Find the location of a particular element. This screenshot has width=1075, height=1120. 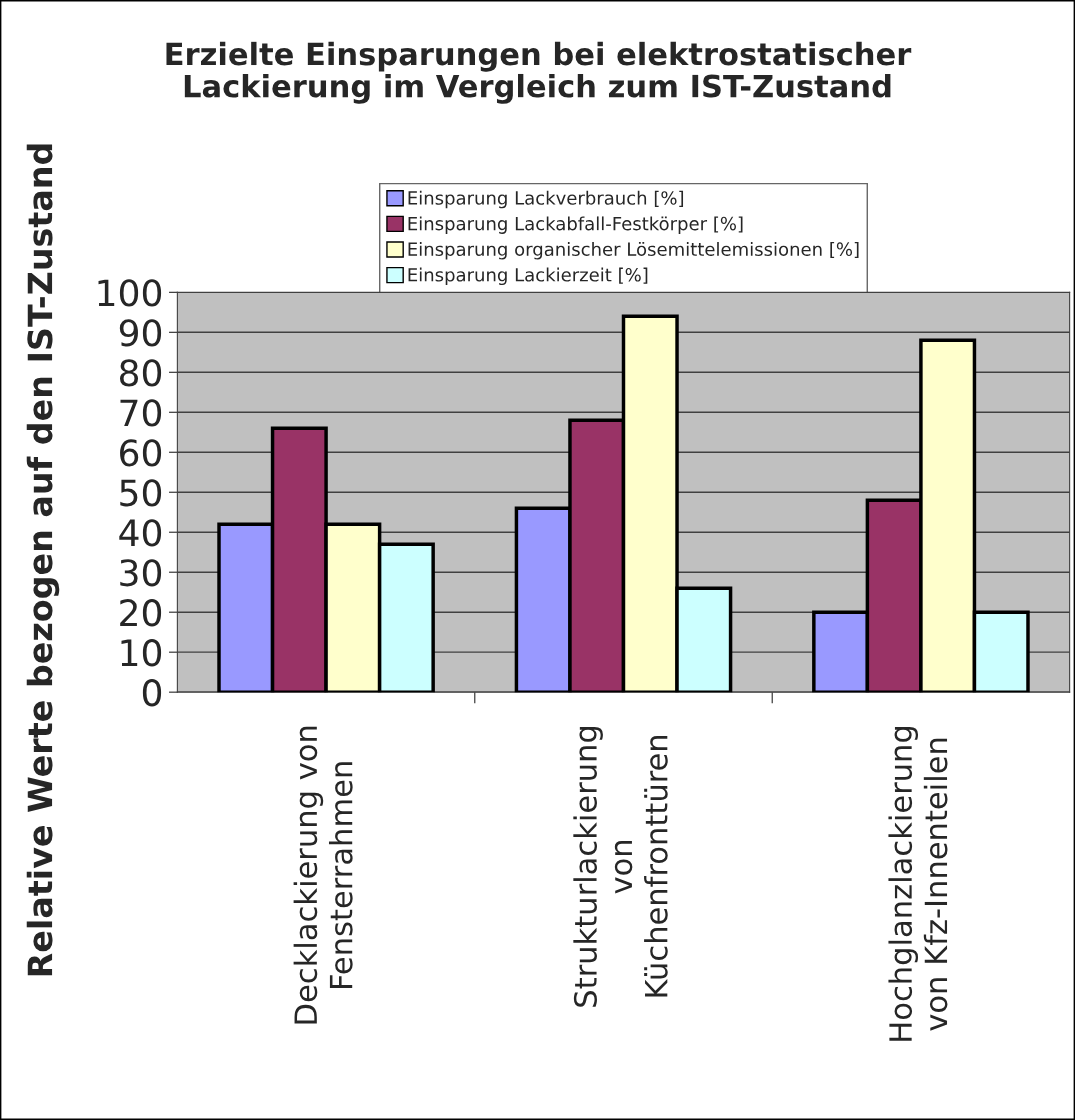

y-tick-label: 40 is located at coordinates (140, 533).